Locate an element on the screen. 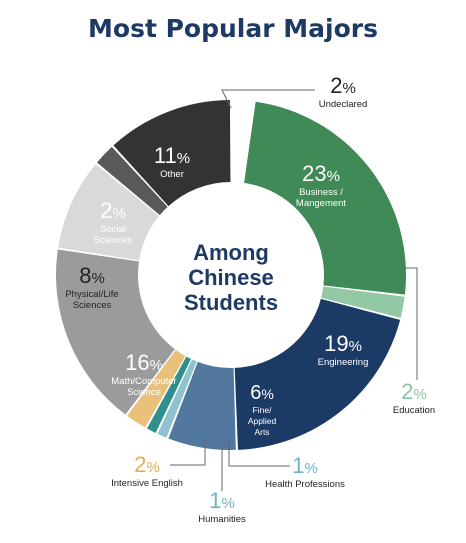 This screenshot has width=466, height=543. category-label-engineering: Engineering is located at coordinates (343, 362).